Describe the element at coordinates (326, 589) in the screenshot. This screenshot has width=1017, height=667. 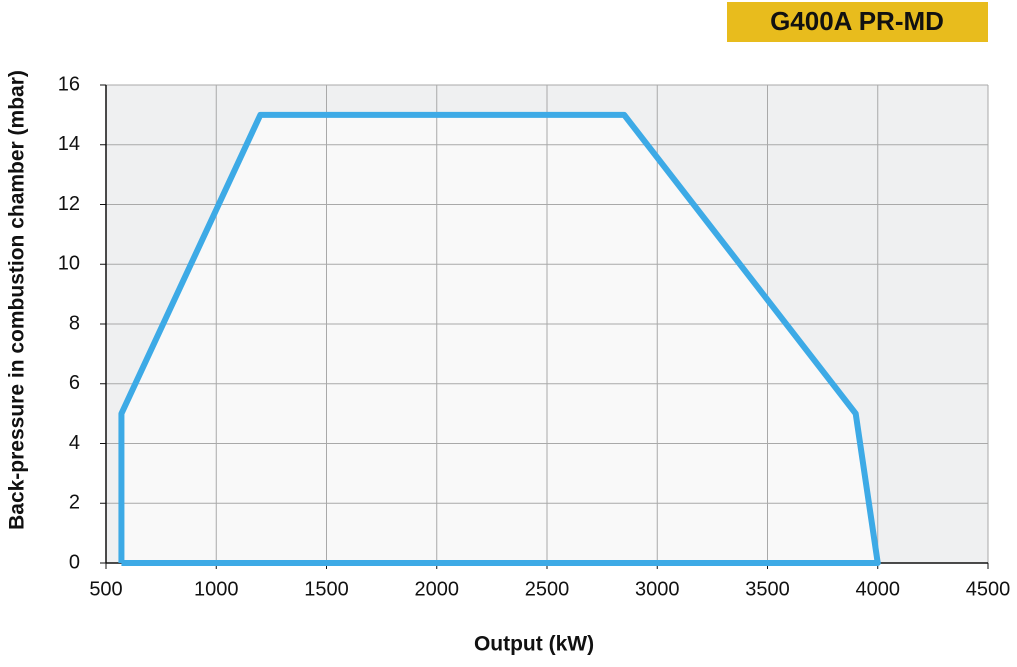
I see `x-tick-label: 1500` at that location.